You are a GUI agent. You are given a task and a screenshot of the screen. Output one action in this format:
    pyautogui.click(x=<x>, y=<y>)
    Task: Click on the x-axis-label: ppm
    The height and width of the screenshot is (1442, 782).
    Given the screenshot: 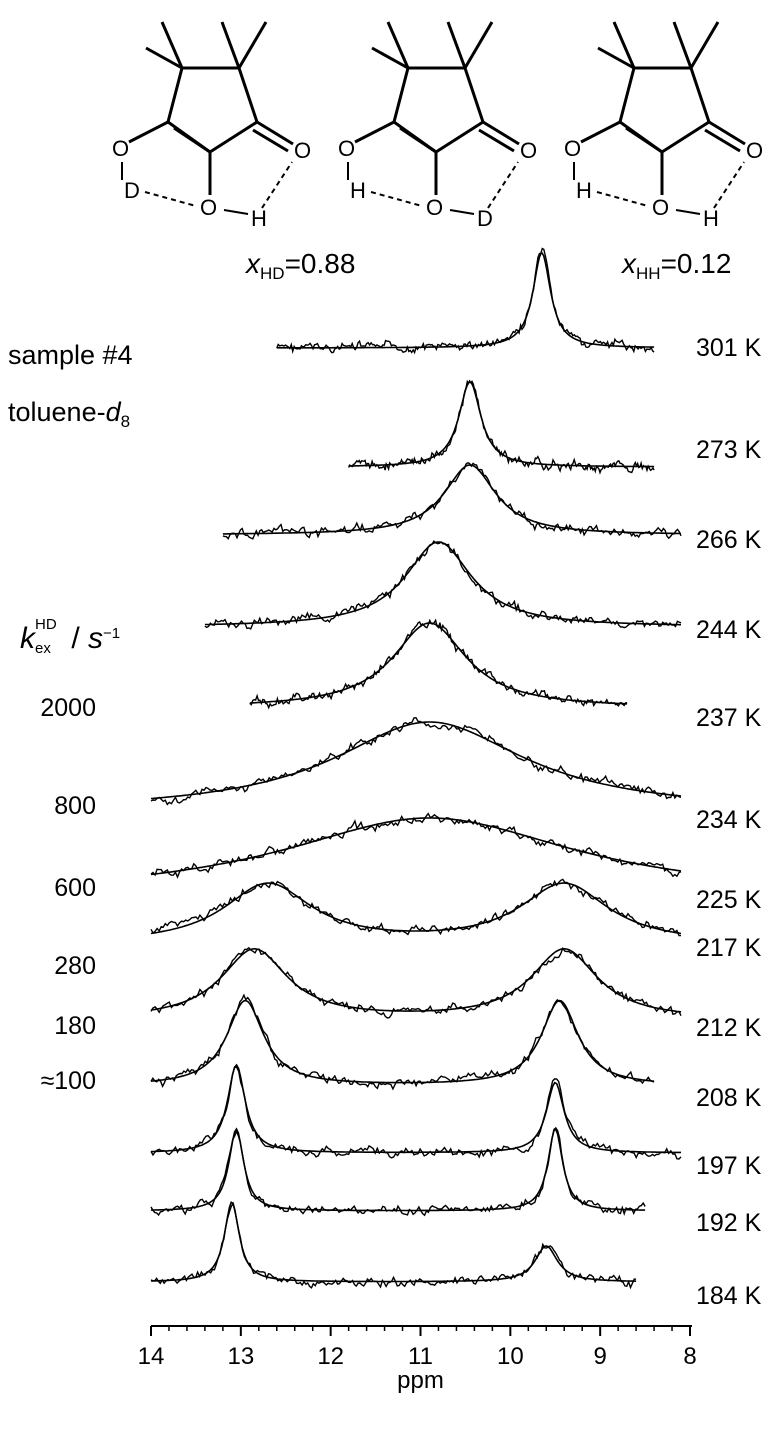 What is the action you would take?
    pyautogui.click(x=420, y=1380)
    